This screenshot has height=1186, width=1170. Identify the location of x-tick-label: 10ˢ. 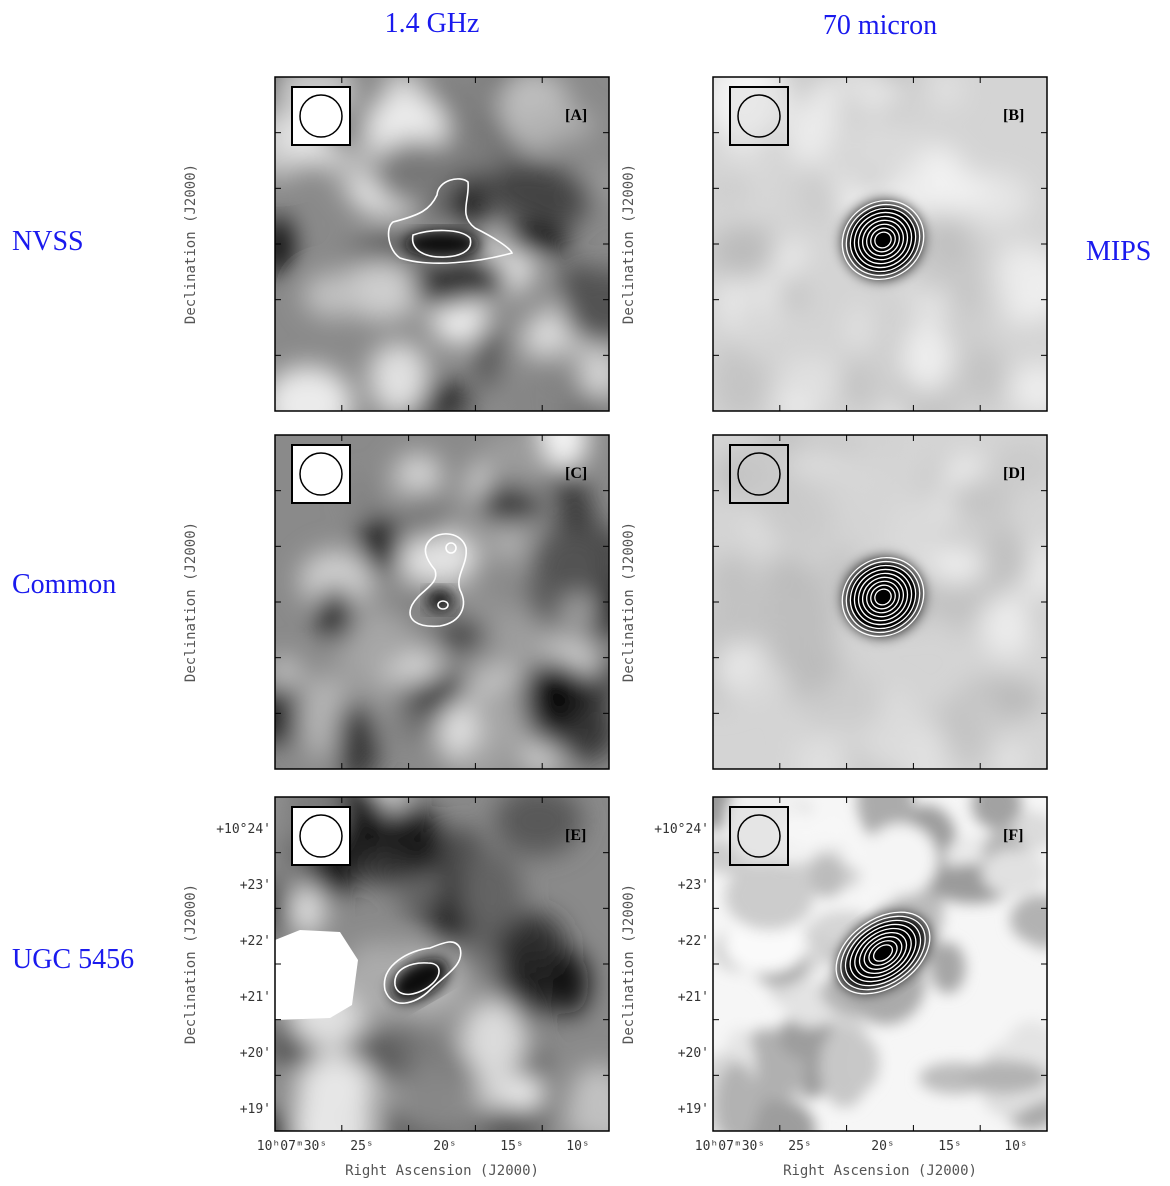
(577, 1146).